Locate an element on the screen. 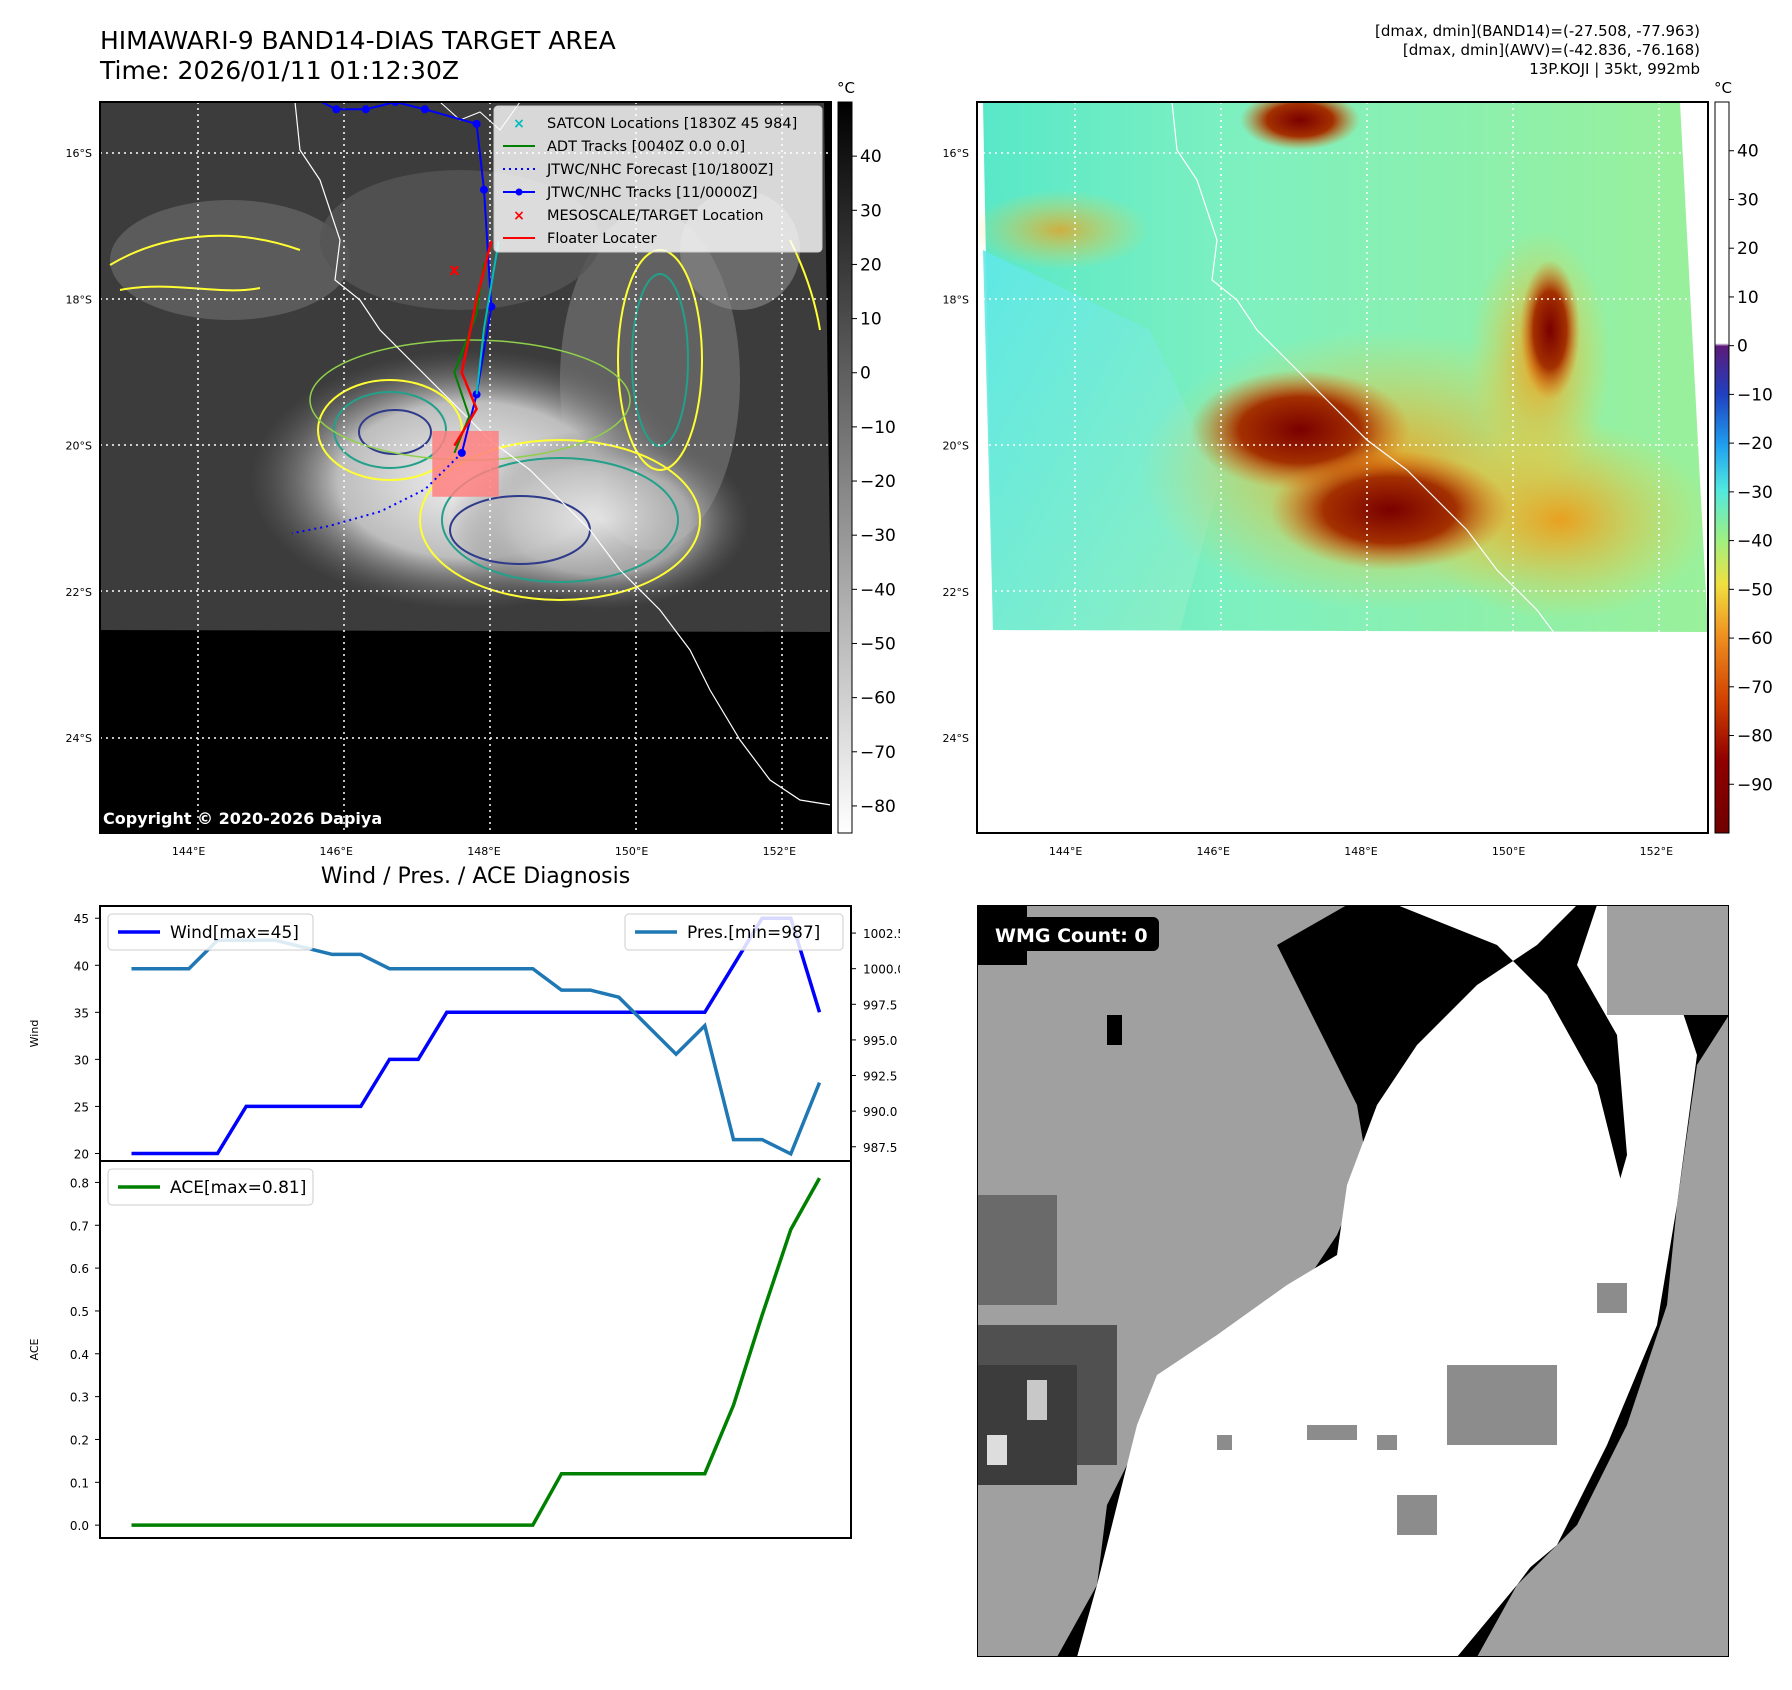  right-colorbar is located at coordinates (1722, 467).